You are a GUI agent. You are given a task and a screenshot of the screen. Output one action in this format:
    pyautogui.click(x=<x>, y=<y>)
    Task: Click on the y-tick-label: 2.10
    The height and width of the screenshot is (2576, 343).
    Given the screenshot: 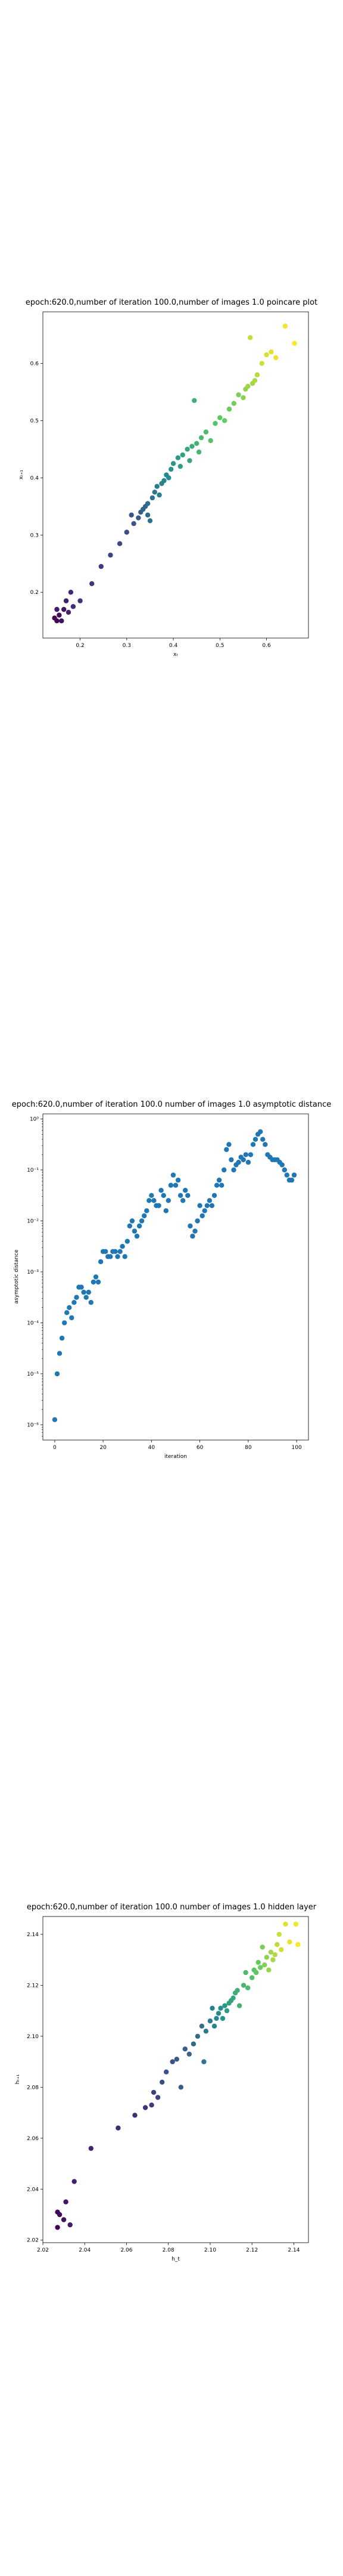 What is the action you would take?
    pyautogui.click(x=33, y=2037)
    